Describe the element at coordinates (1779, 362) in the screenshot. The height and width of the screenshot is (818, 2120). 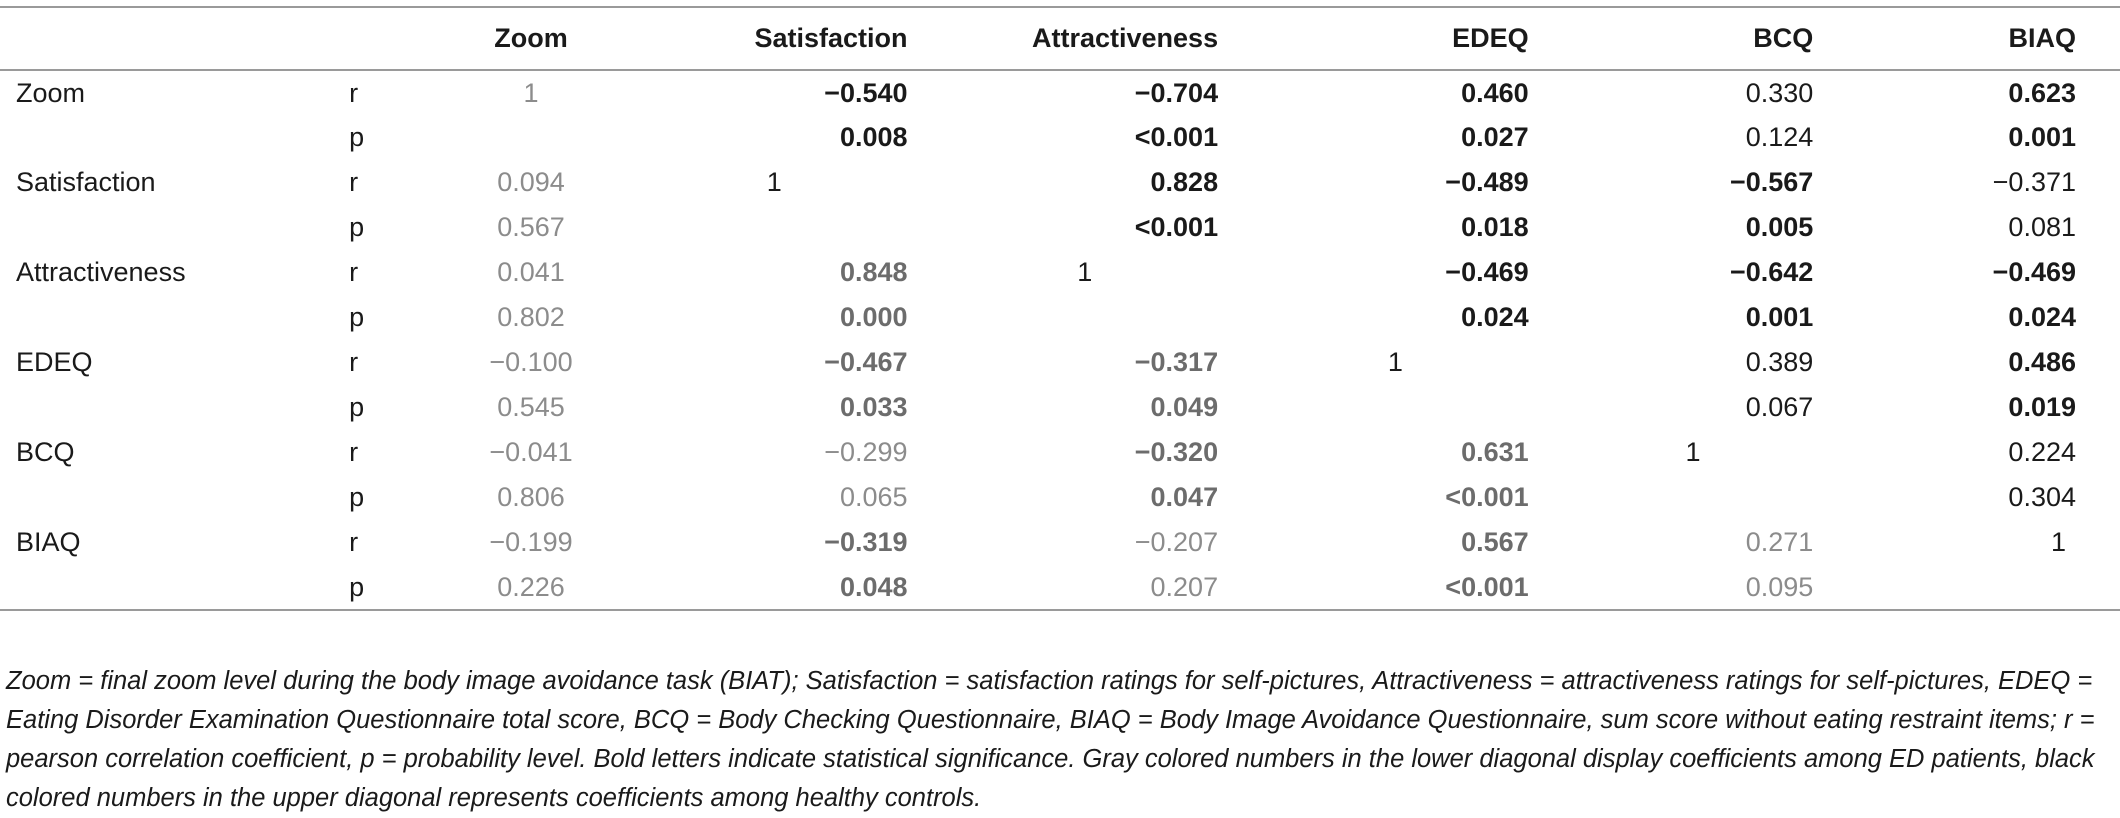
I see `table-cell: 0.389` at that location.